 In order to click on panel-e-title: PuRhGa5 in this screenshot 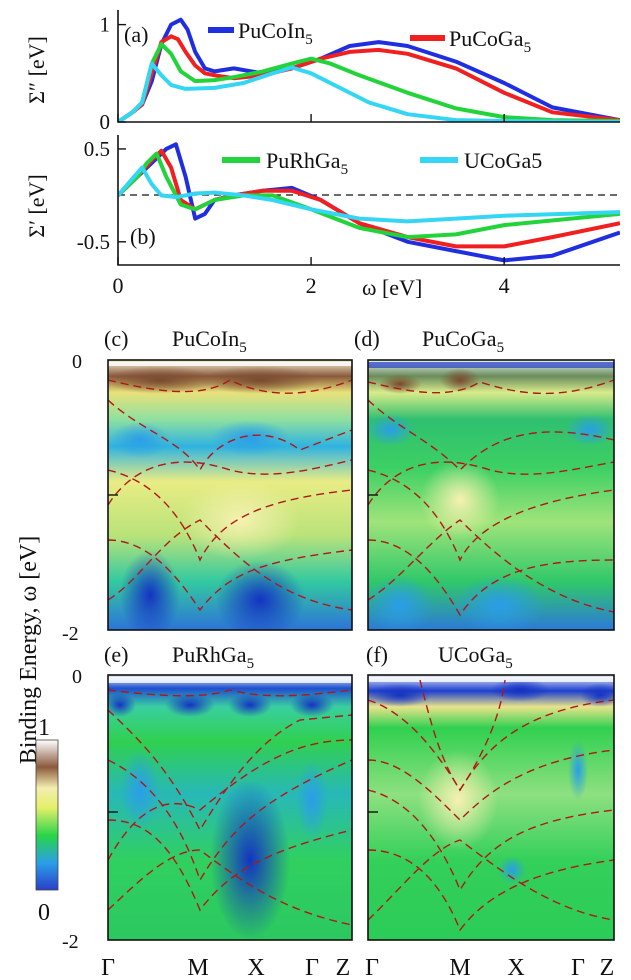, I will do `click(213, 657)`.